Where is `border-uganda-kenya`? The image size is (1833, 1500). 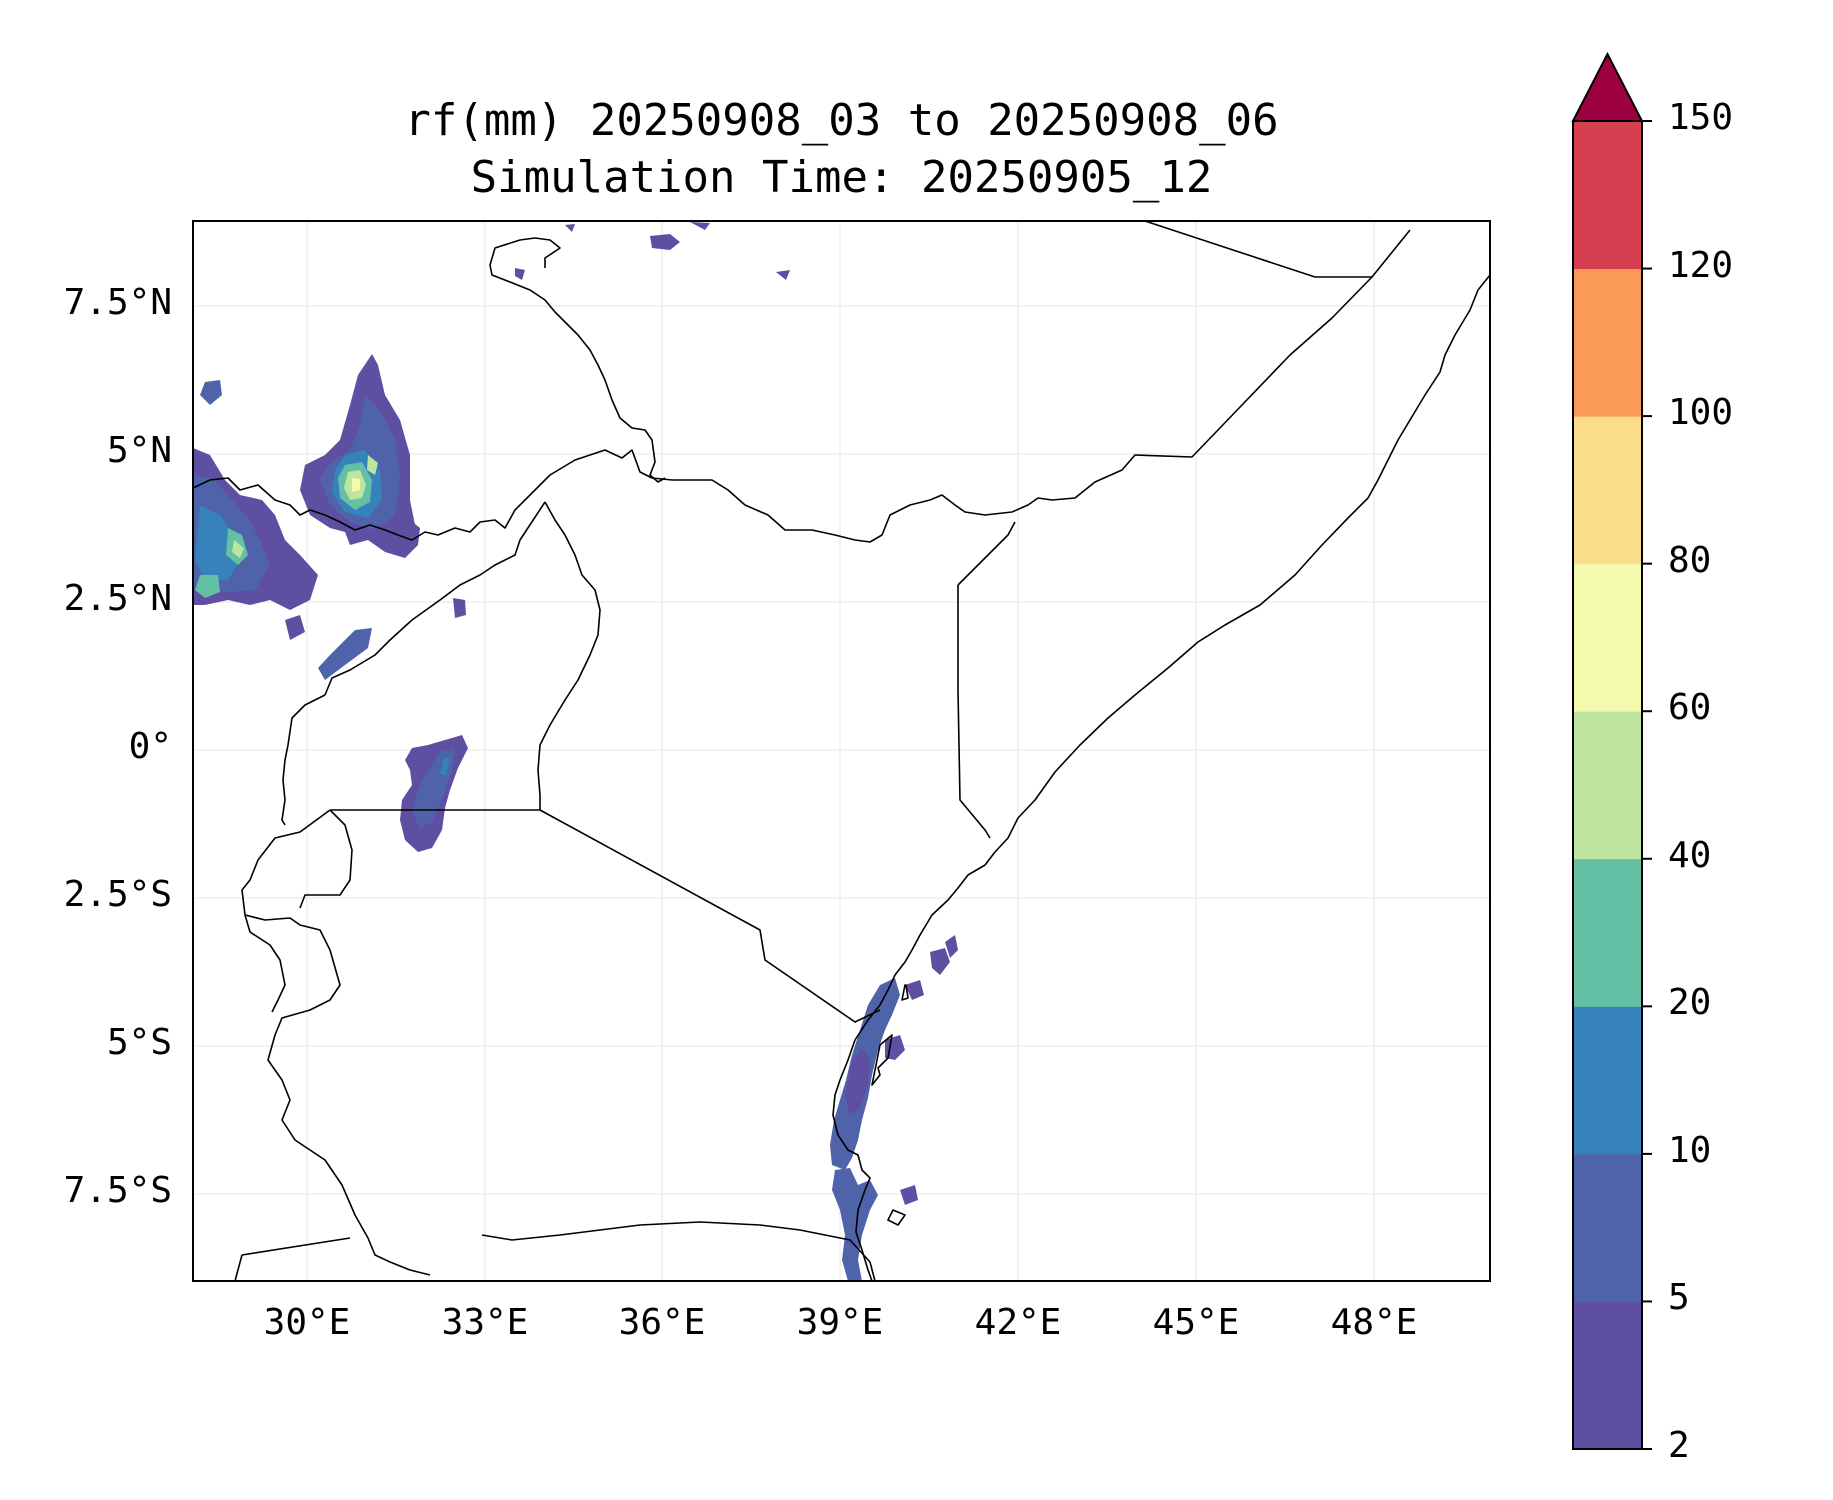 border-uganda-kenya is located at coordinates (569, 655).